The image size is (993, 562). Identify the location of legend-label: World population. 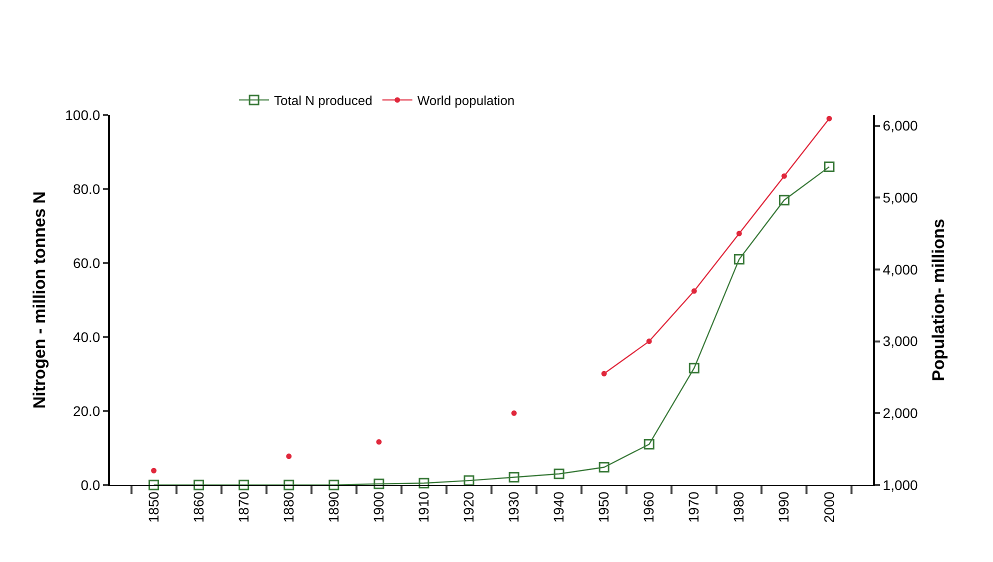
(466, 100).